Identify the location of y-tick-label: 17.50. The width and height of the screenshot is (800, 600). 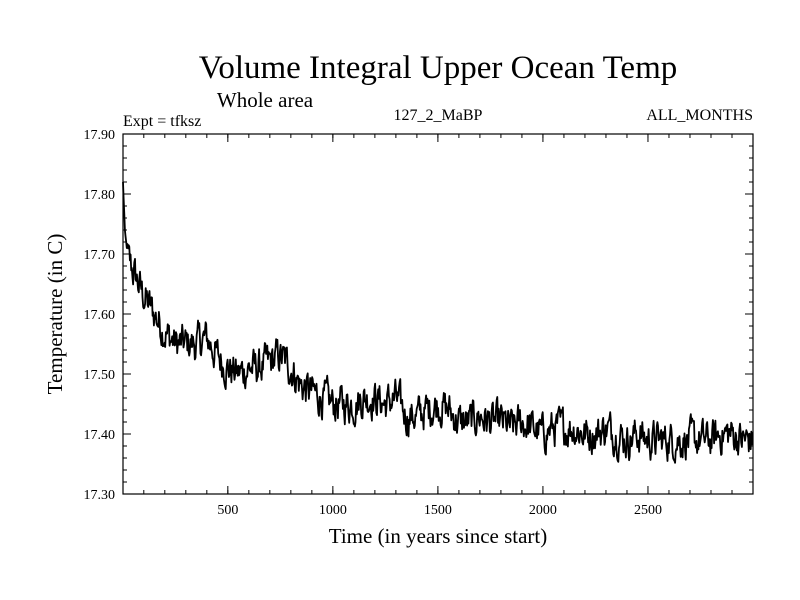
(100, 375).